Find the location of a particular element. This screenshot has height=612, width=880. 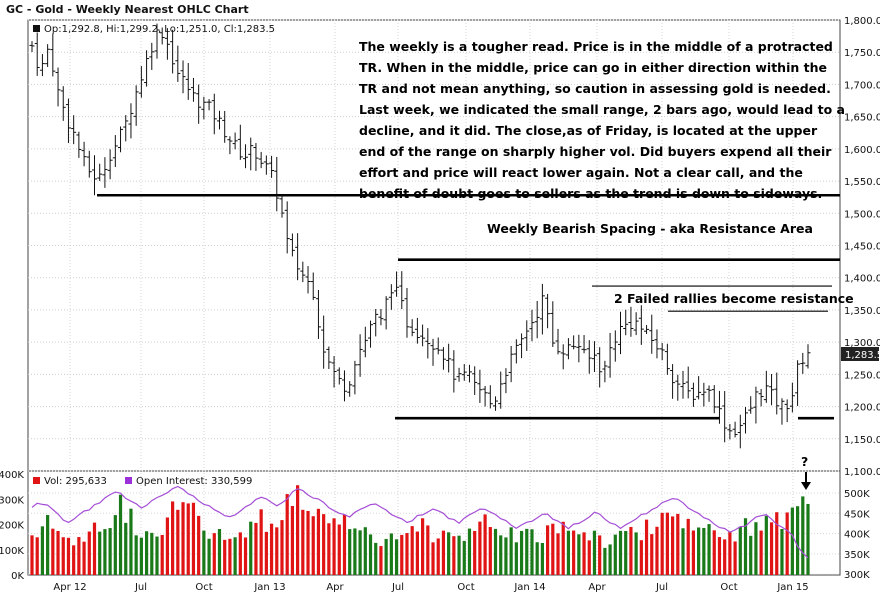

down-arrow-icon is located at coordinates (806, 481).